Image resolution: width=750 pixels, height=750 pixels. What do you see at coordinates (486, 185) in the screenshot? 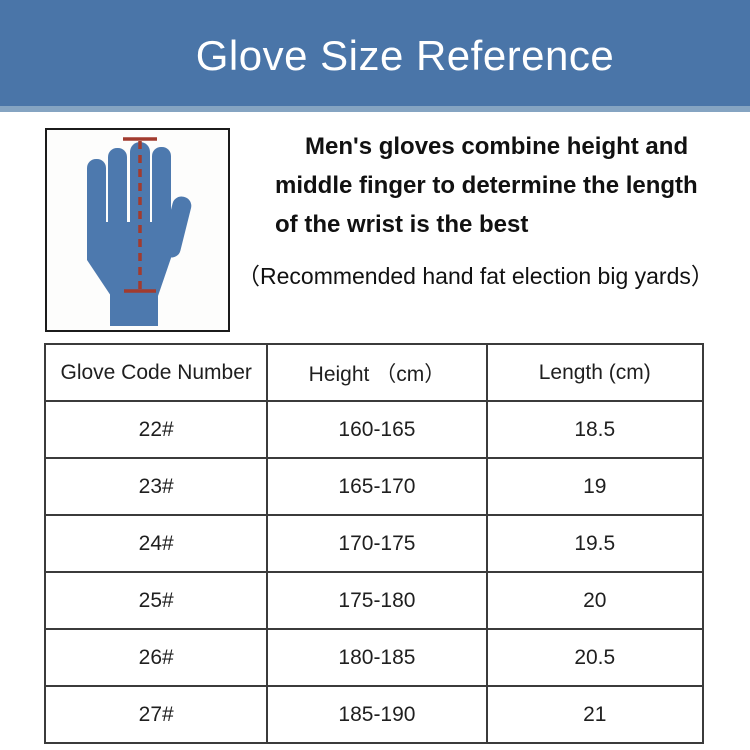
I see `intro-line: middle finger to determine the length` at bounding box center [486, 185].